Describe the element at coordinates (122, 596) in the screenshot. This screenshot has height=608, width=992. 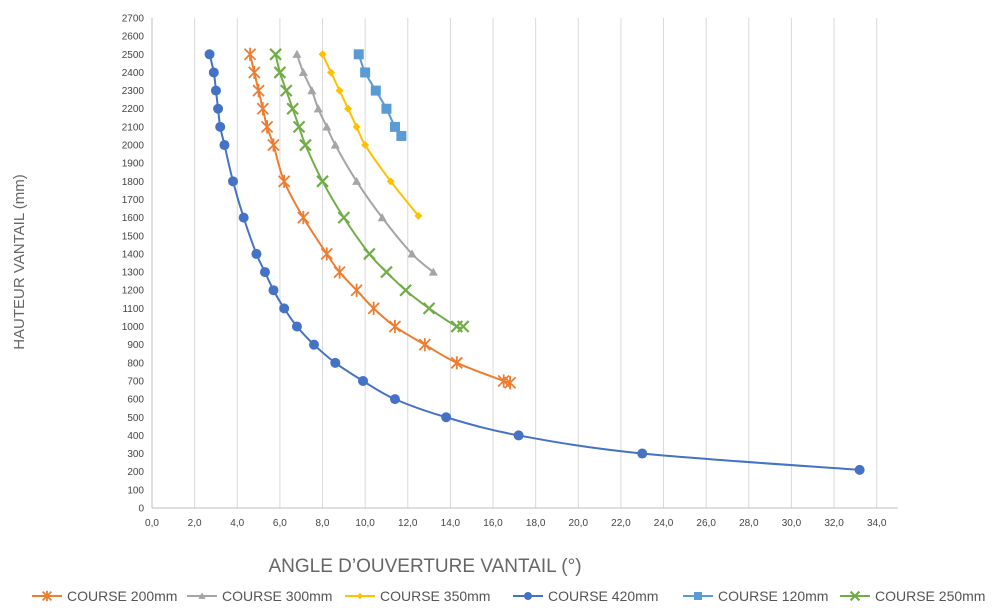
I see `legend-label: COURSE 200mm` at that location.